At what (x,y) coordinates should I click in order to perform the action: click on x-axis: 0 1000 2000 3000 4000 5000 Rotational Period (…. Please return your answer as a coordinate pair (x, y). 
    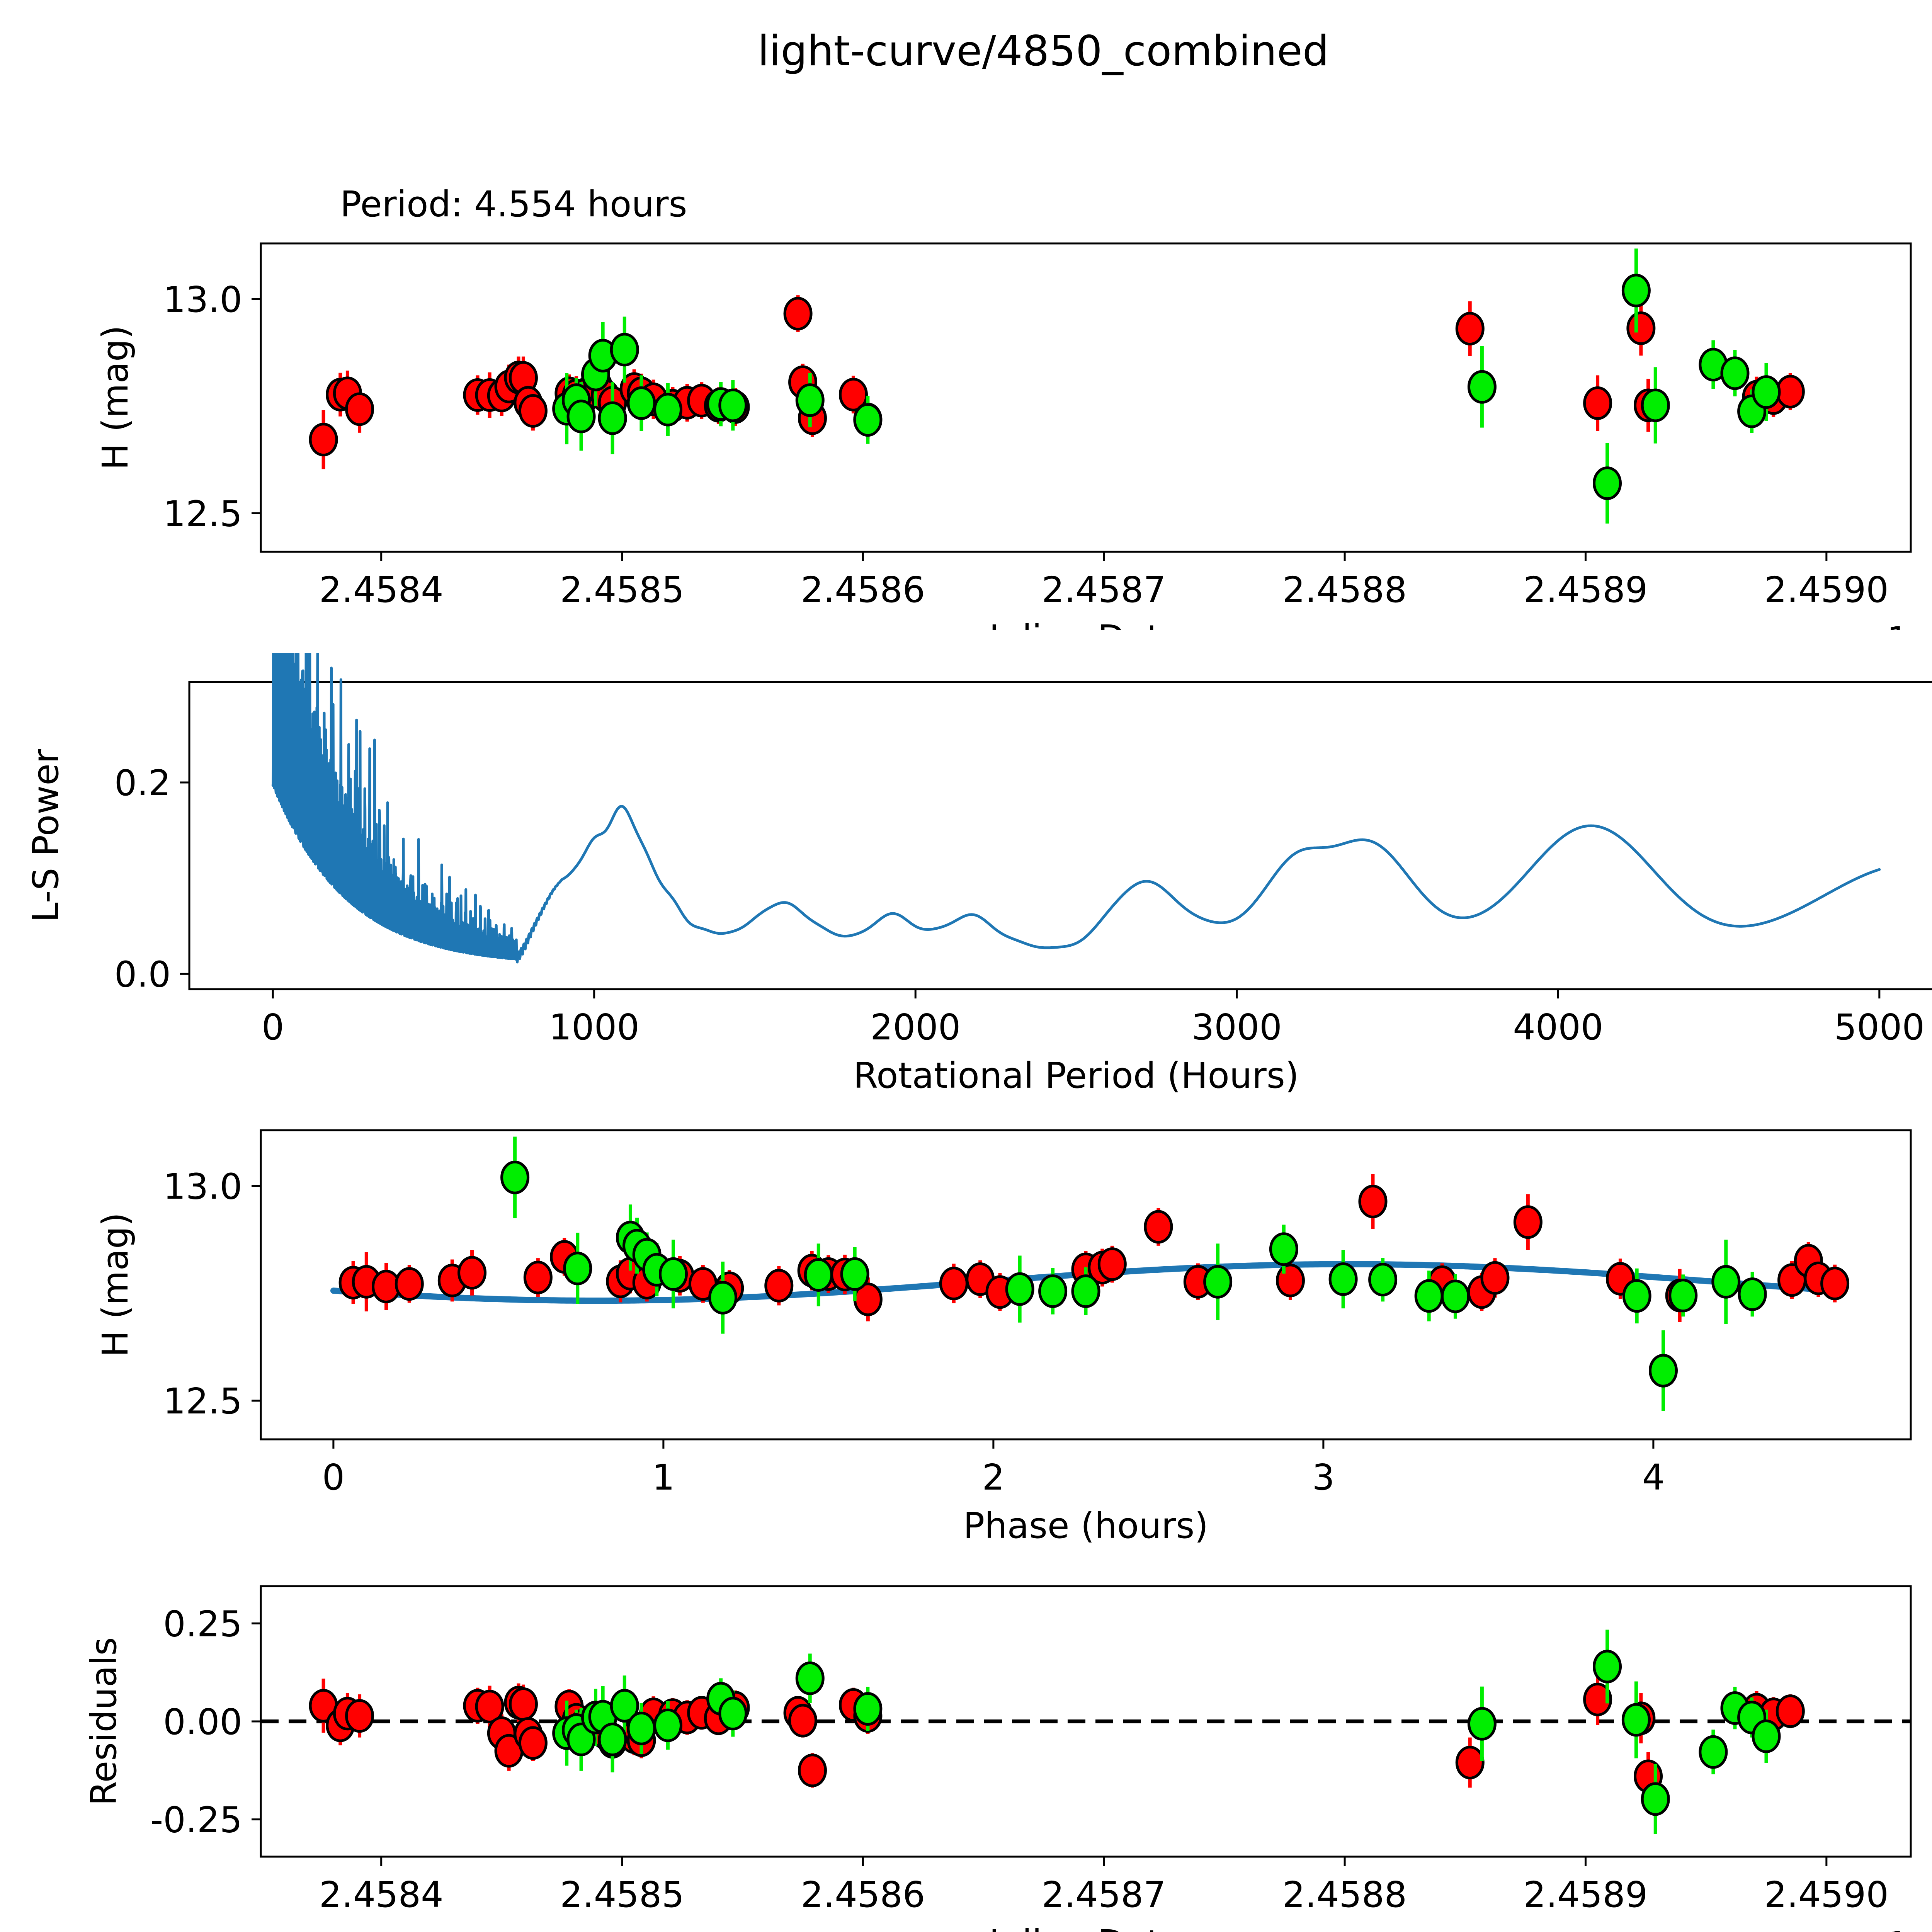
    Looking at the image, I should click on (1093, 1042).